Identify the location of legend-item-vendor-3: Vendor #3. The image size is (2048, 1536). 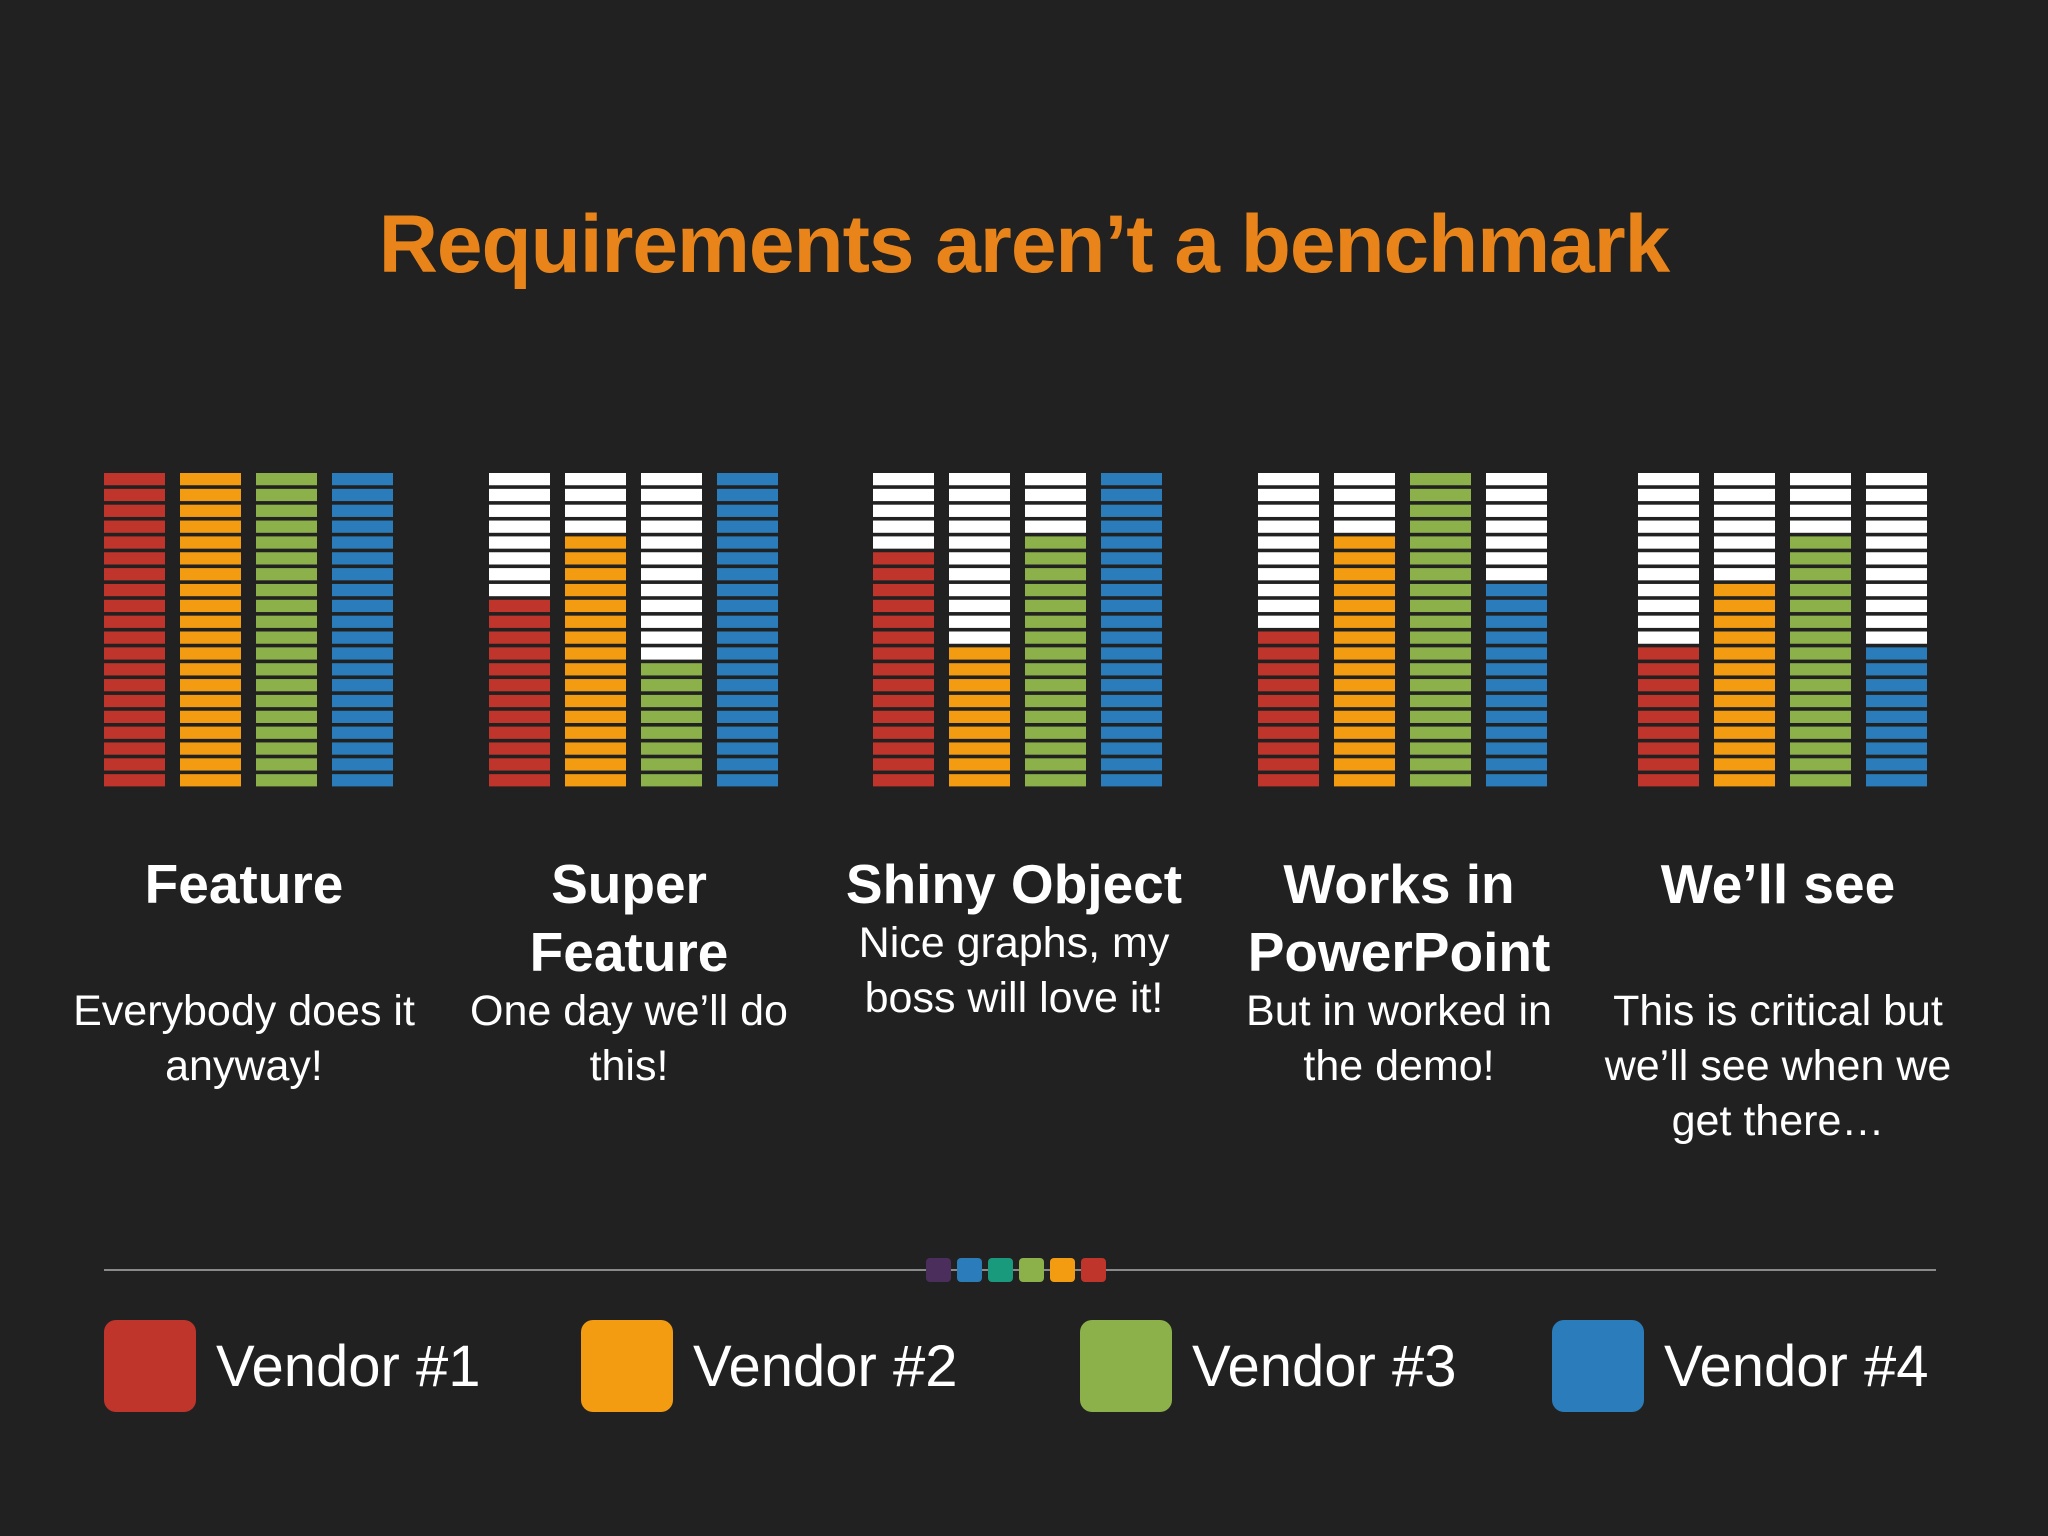
(1268, 1366).